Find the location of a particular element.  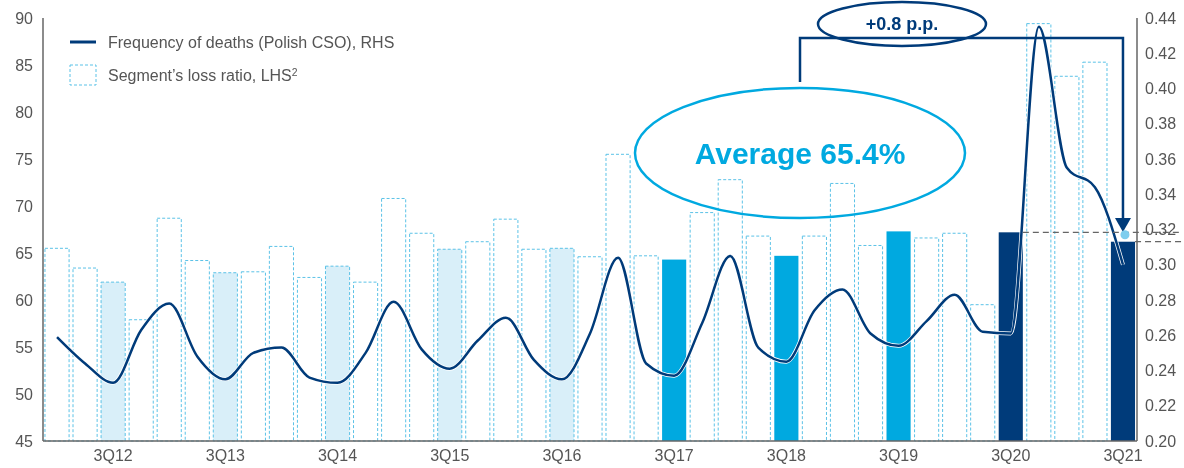

y-tick-label: 50 is located at coordinates (24, 394).